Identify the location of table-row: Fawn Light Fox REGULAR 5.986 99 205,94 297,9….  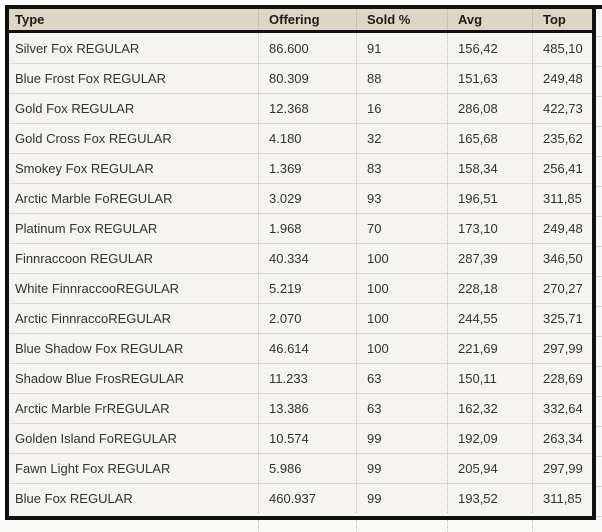
(300, 468).